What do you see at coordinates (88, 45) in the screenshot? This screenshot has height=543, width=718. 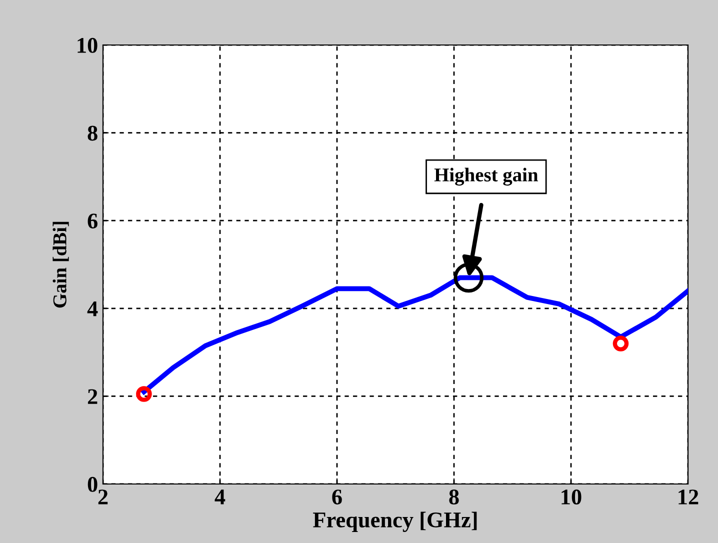 I see `y-tick-label: 10` at bounding box center [88, 45].